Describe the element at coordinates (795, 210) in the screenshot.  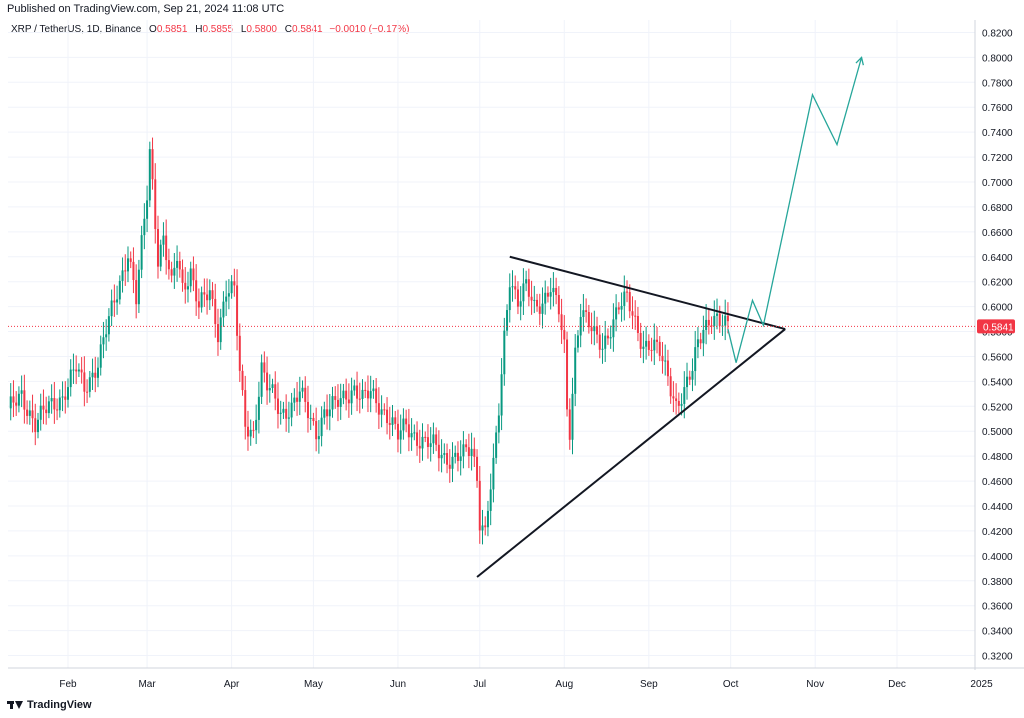
I see `projection-path` at that location.